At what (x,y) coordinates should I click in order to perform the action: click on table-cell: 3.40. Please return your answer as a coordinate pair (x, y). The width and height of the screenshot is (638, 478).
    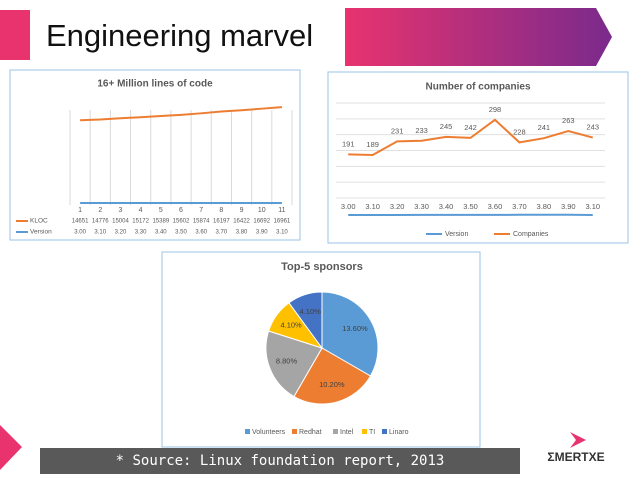
    Looking at the image, I should click on (161, 233).